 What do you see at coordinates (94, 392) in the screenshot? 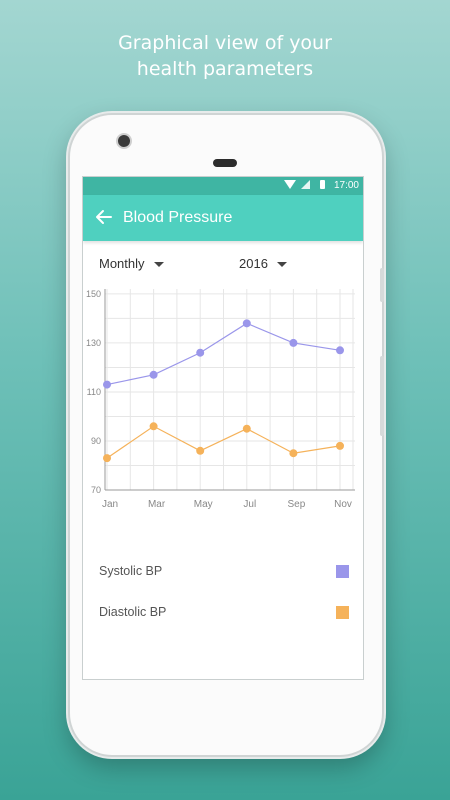
I see `y-tick-label: 110` at bounding box center [94, 392].